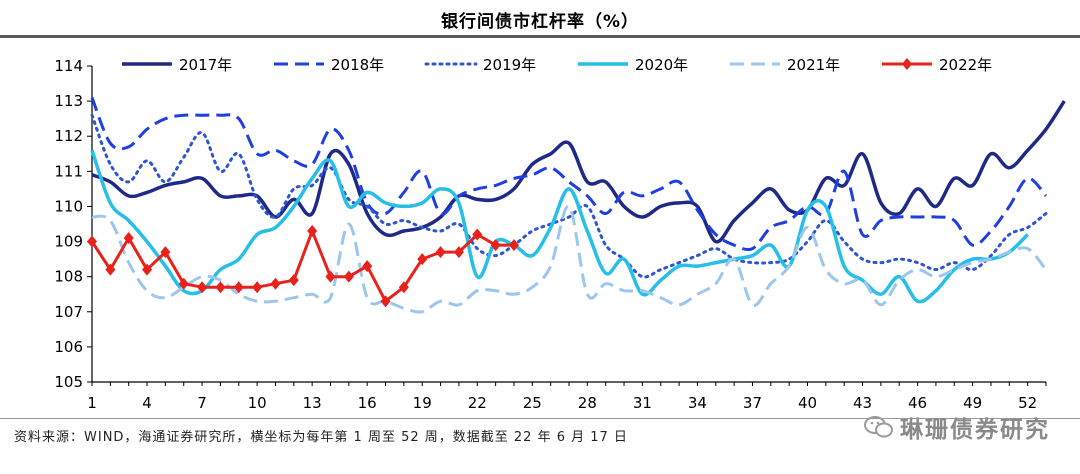 The width and height of the screenshot is (1080, 474). I want to click on x-tick-label: 16, so click(367, 403).